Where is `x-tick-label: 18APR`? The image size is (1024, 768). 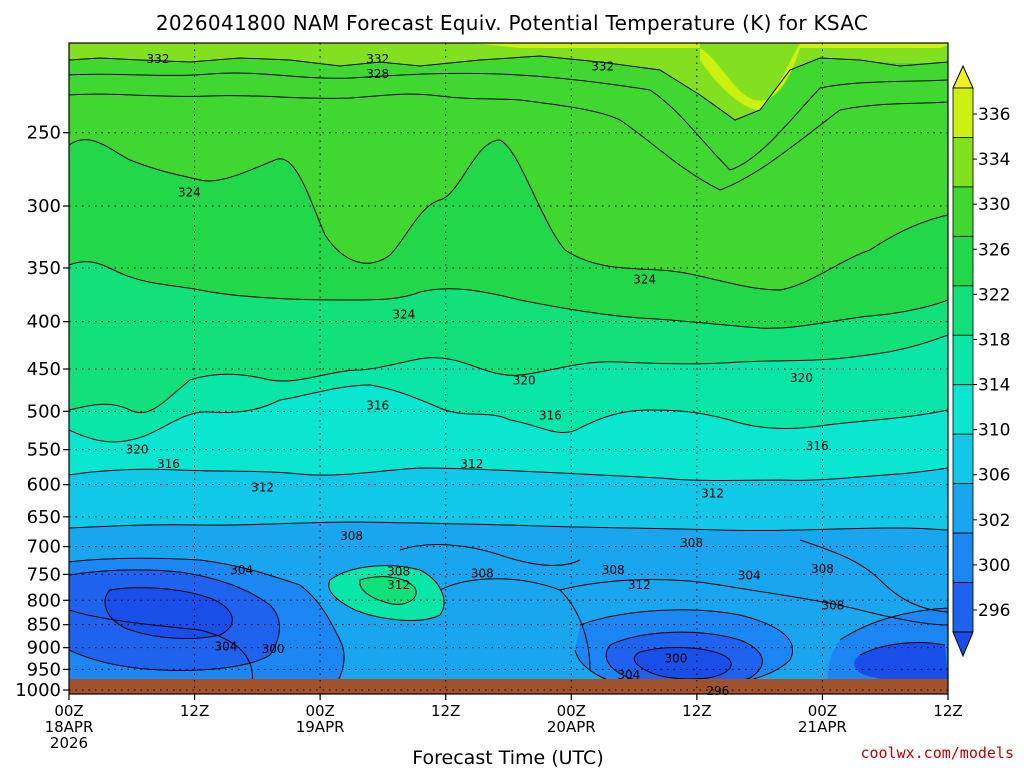 x-tick-label: 18APR is located at coordinates (69, 727).